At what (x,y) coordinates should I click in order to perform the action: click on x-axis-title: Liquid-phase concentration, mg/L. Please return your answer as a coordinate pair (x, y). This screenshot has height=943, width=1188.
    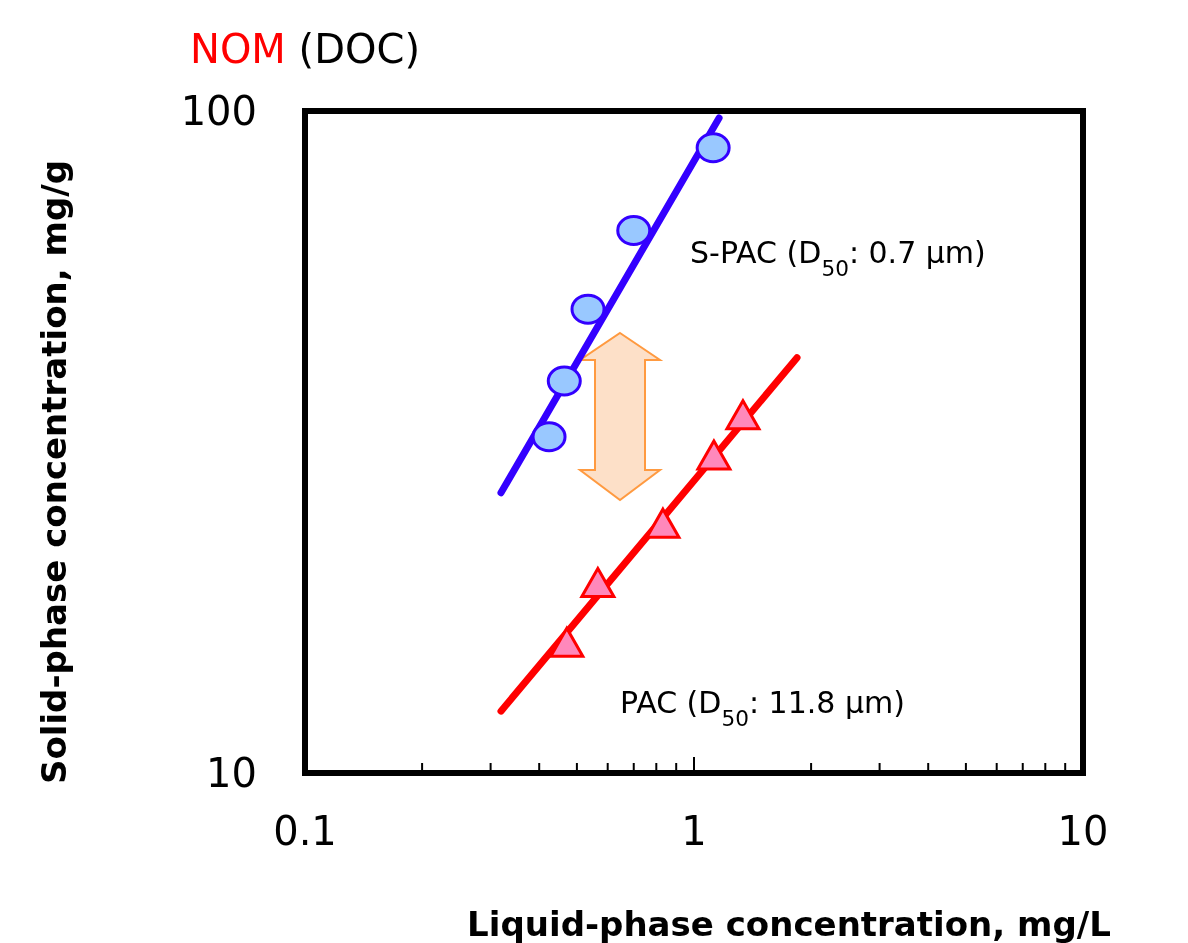
    Looking at the image, I should click on (789, 923).